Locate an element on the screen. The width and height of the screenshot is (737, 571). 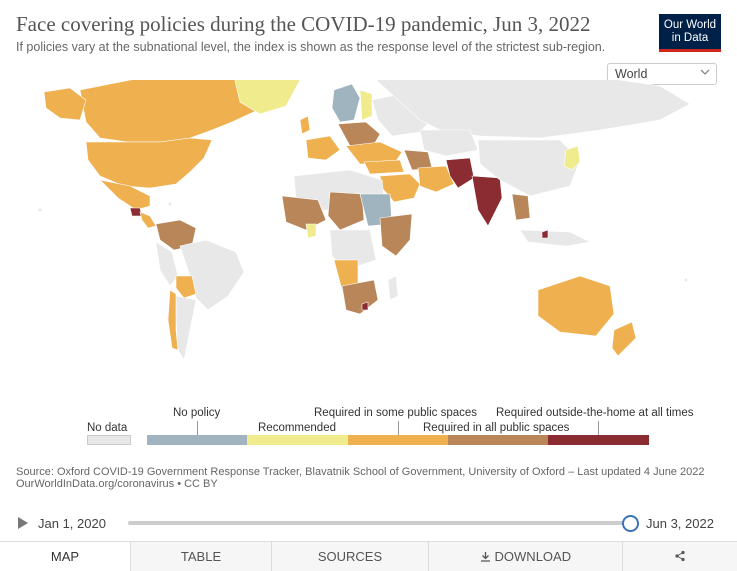
country-philippines is located at coordinates (545, 234).